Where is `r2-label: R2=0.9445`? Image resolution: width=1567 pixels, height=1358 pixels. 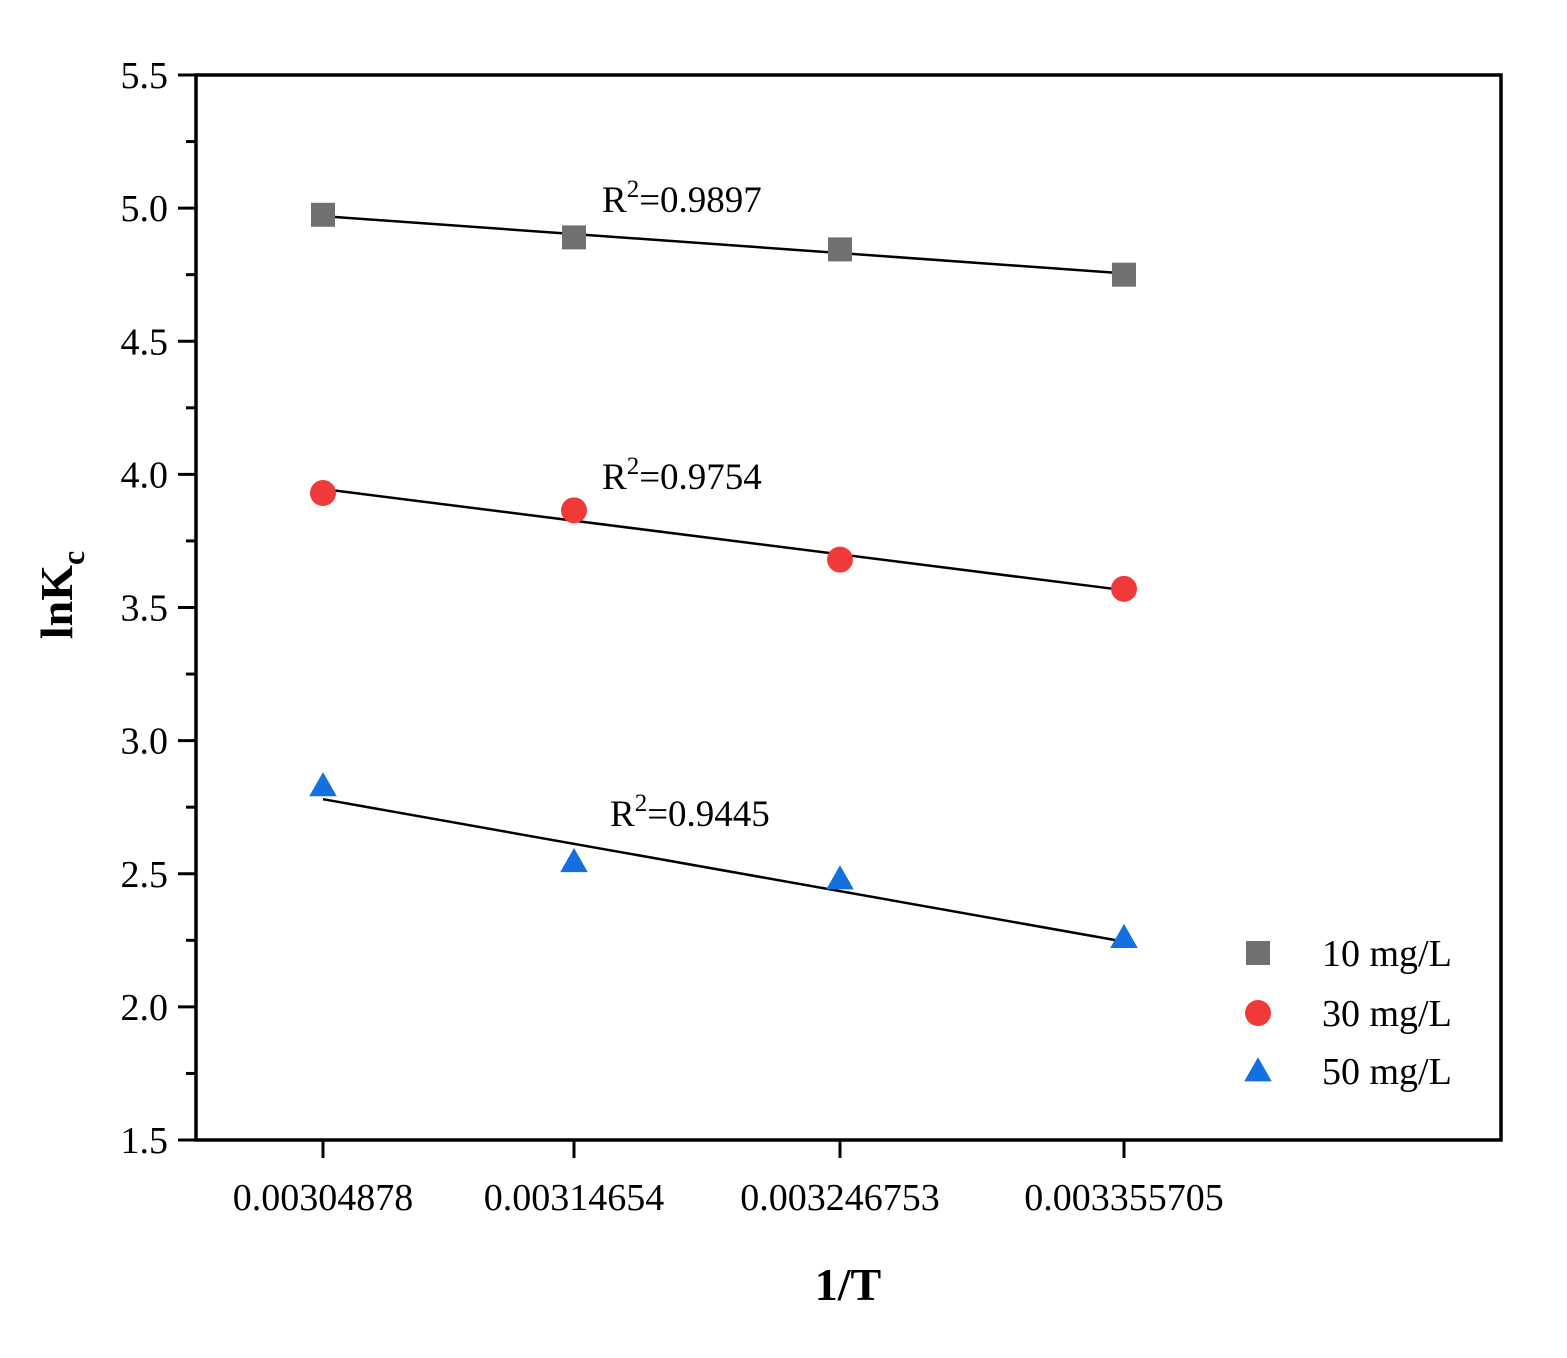 r2-label: R2=0.9445 is located at coordinates (690, 812).